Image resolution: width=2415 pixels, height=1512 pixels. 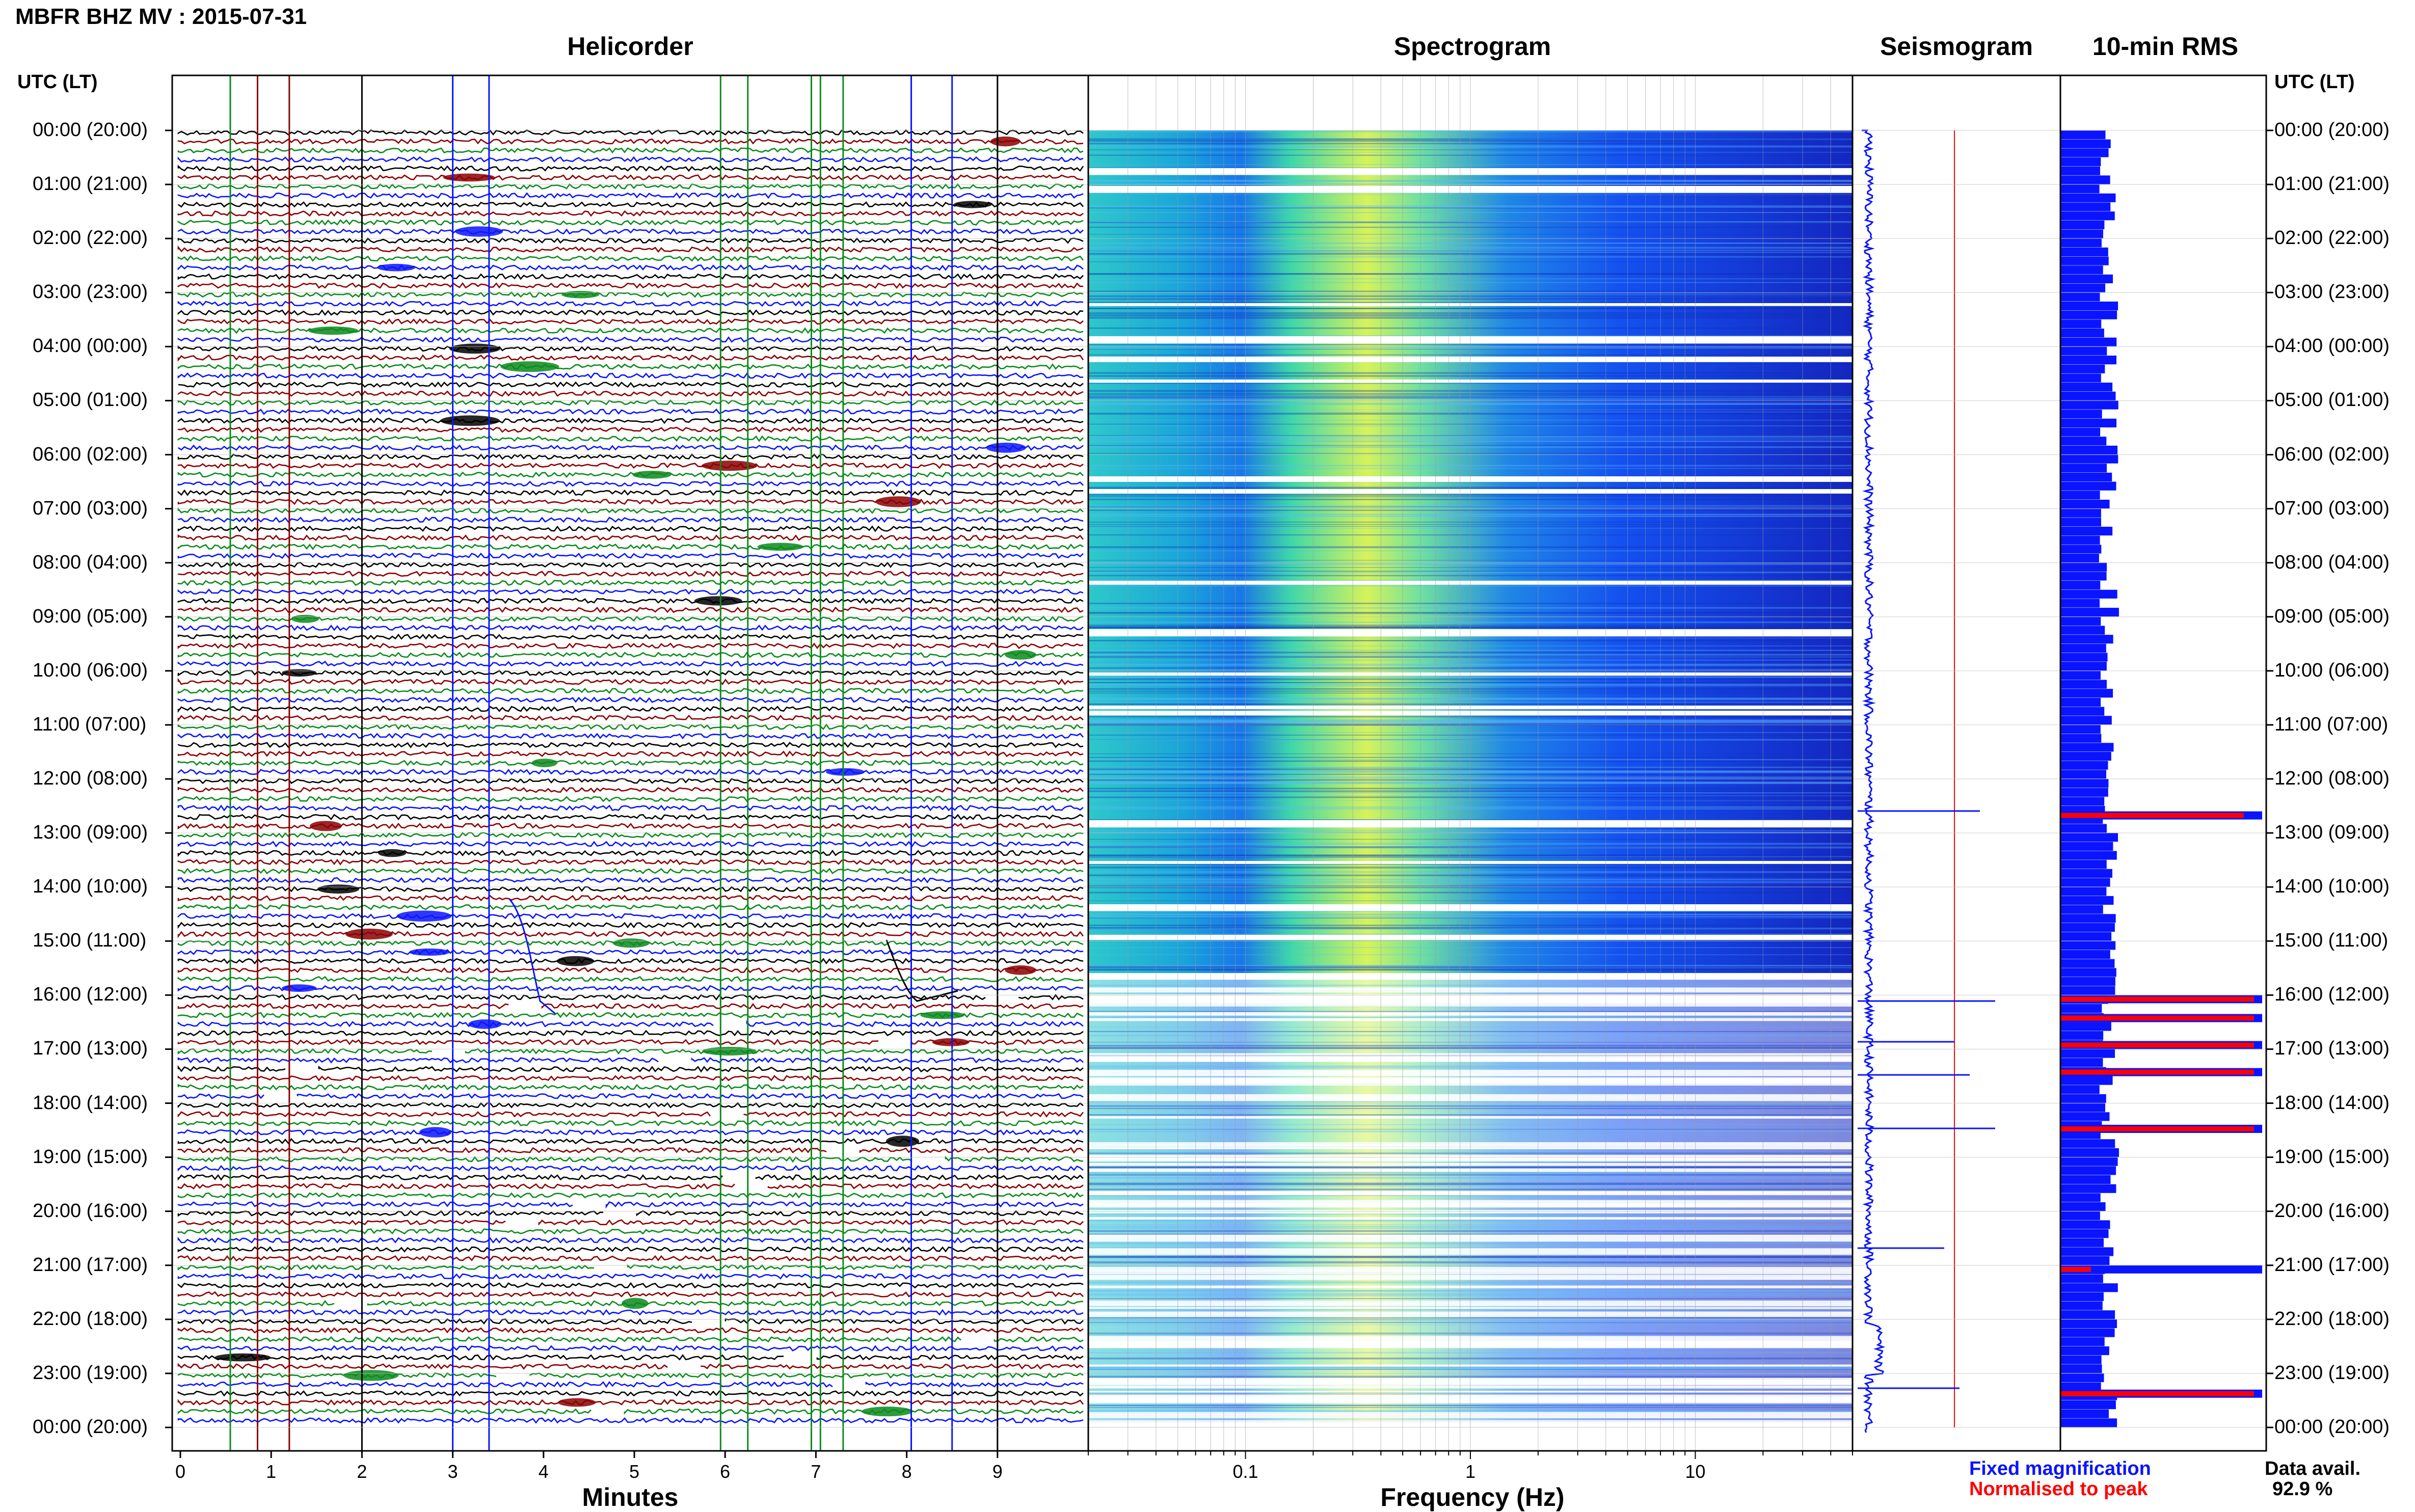 I want to click on time-label-left: 23:00 (19:00), so click(x=90, y=1373).